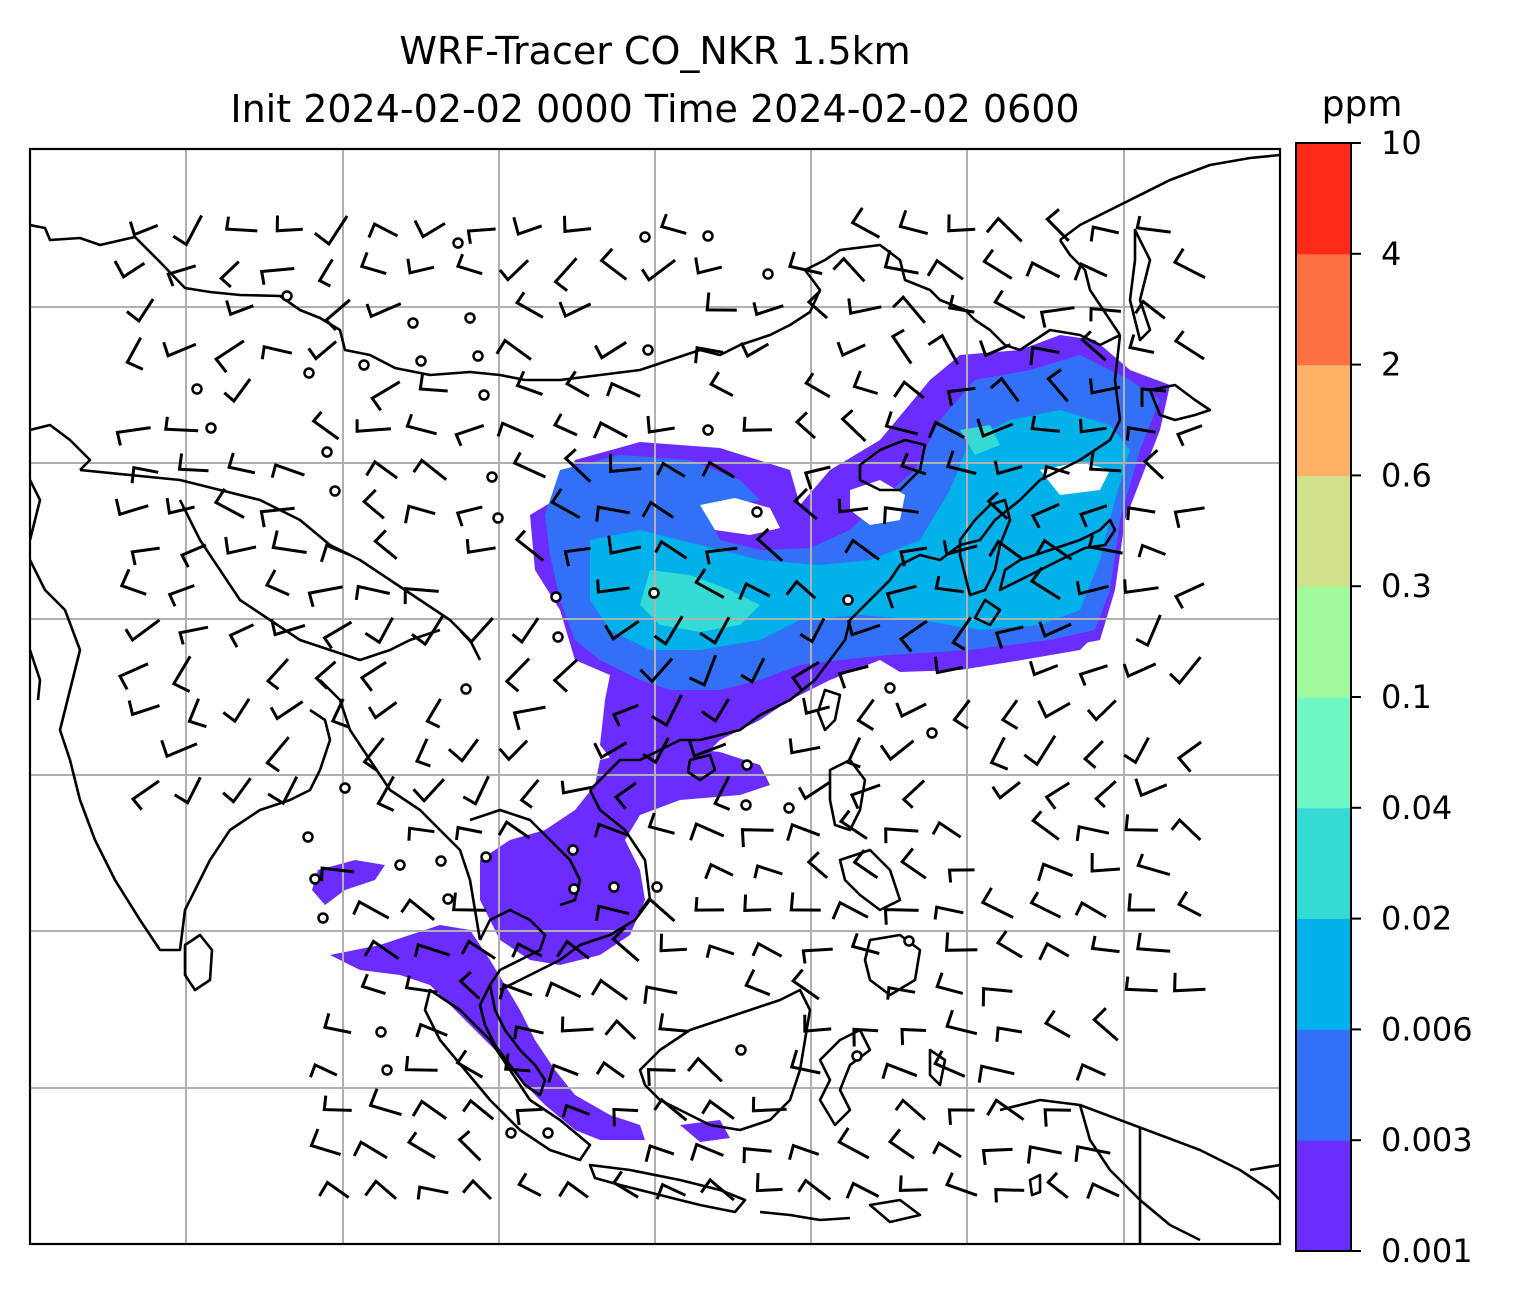  I want to click on malay-peninsula, so click(512, 1040).